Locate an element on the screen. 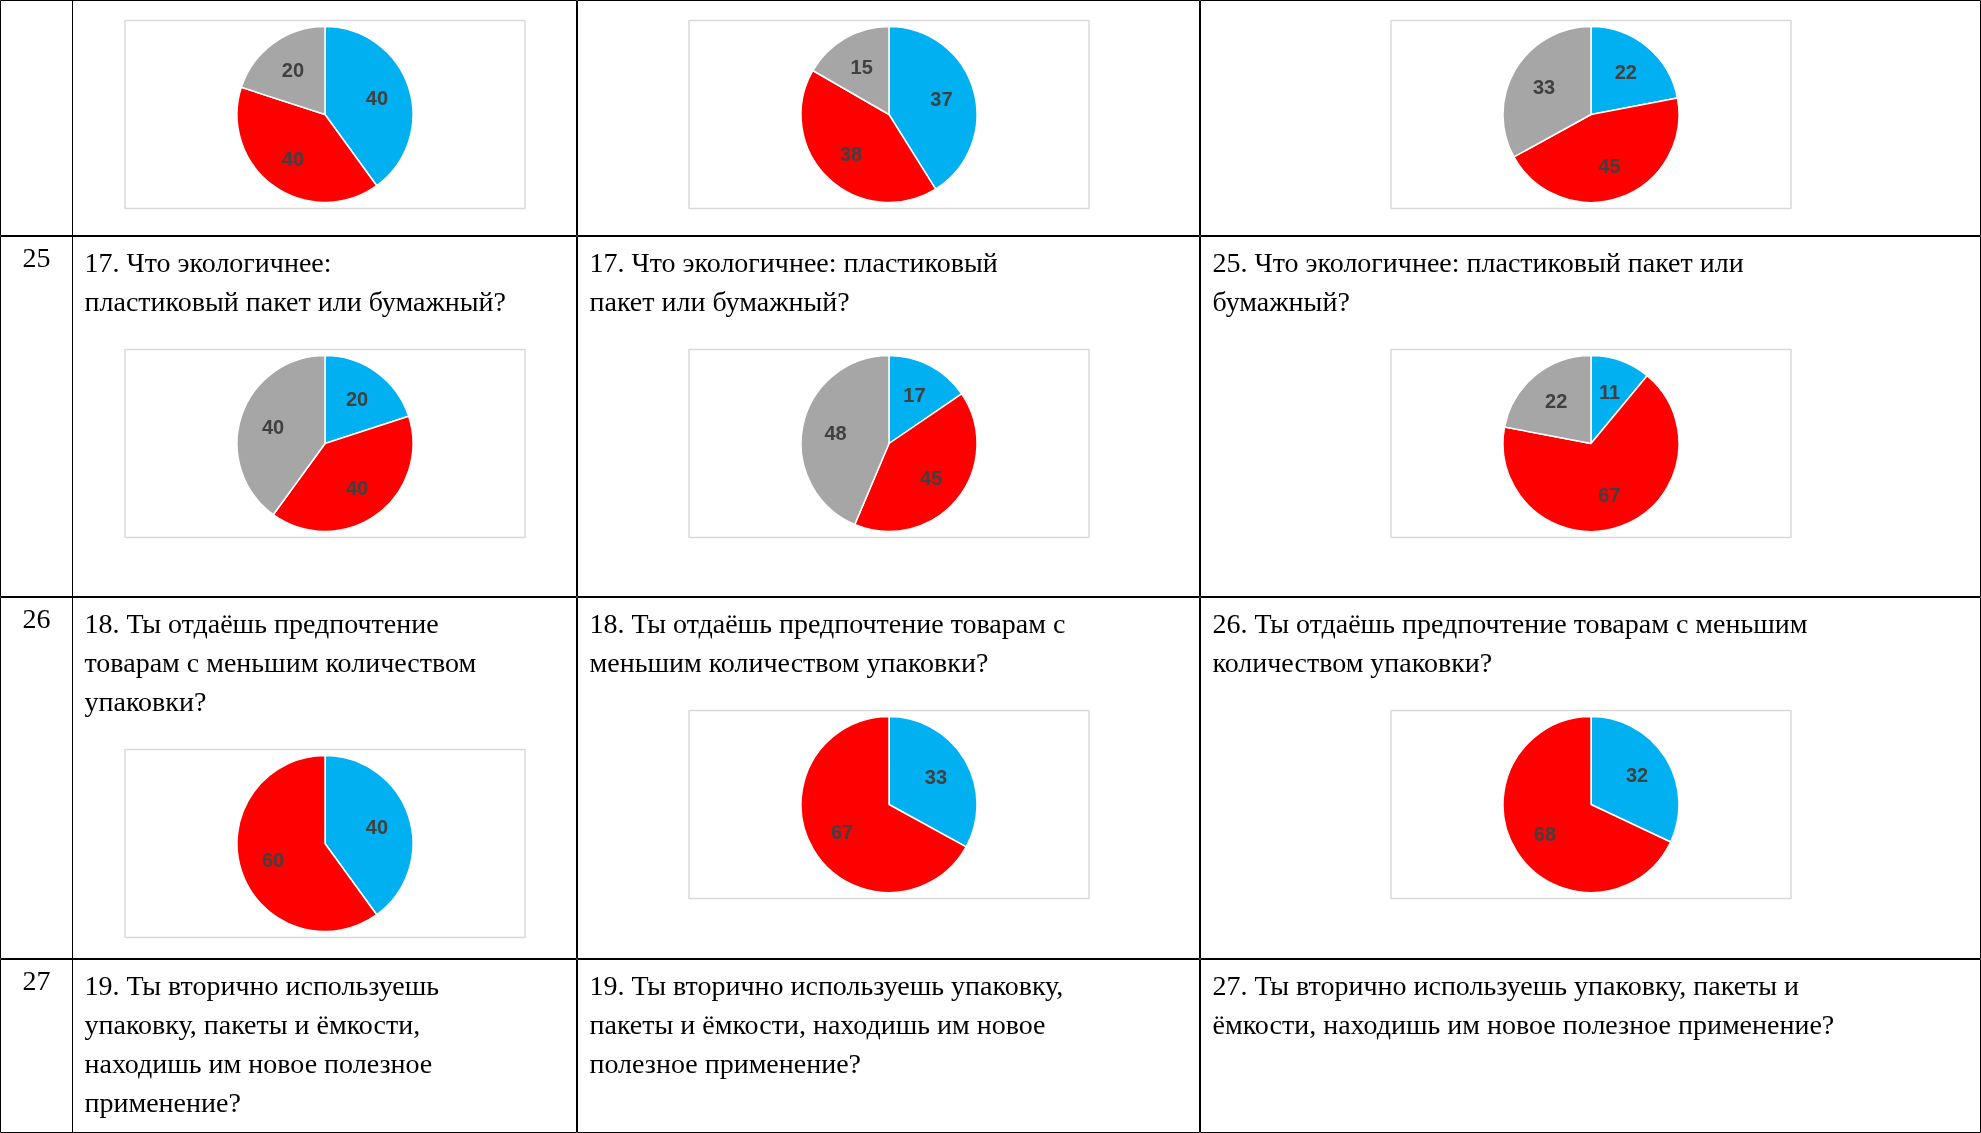 The image size is (1981, 1133). data-label: 68 is located at coordinates (1545, 833).